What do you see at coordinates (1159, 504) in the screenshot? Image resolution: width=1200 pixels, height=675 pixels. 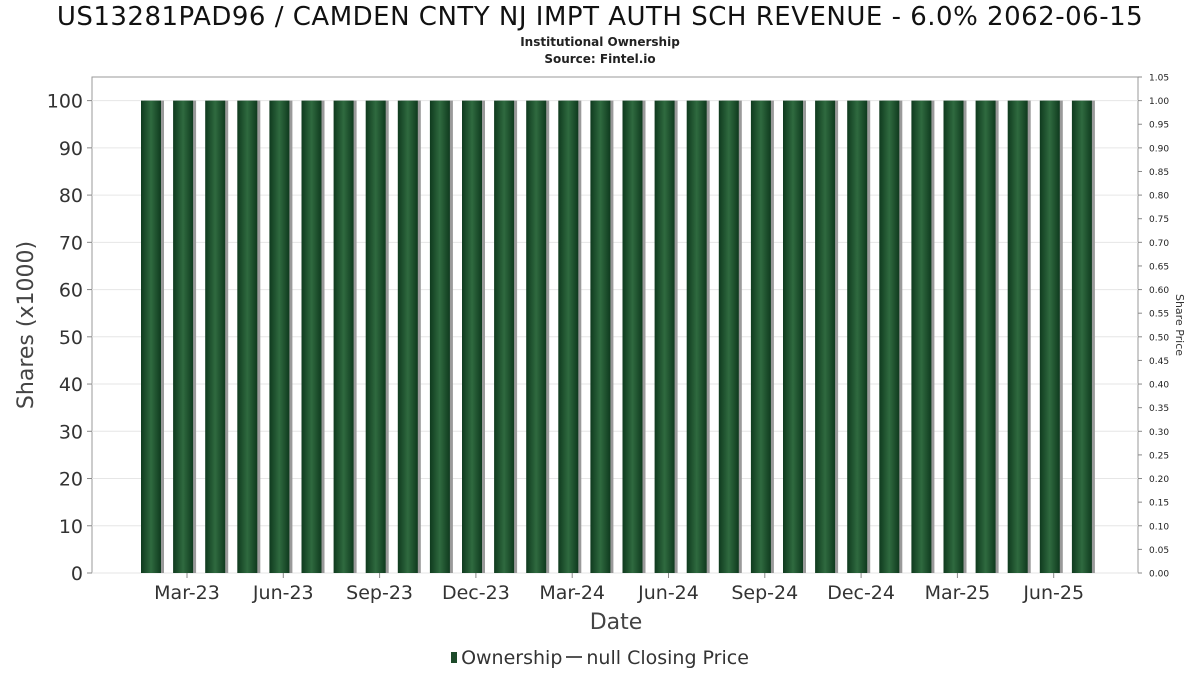 I see `y2-tick-label: 0.15` at bounding box center [1159, 504].